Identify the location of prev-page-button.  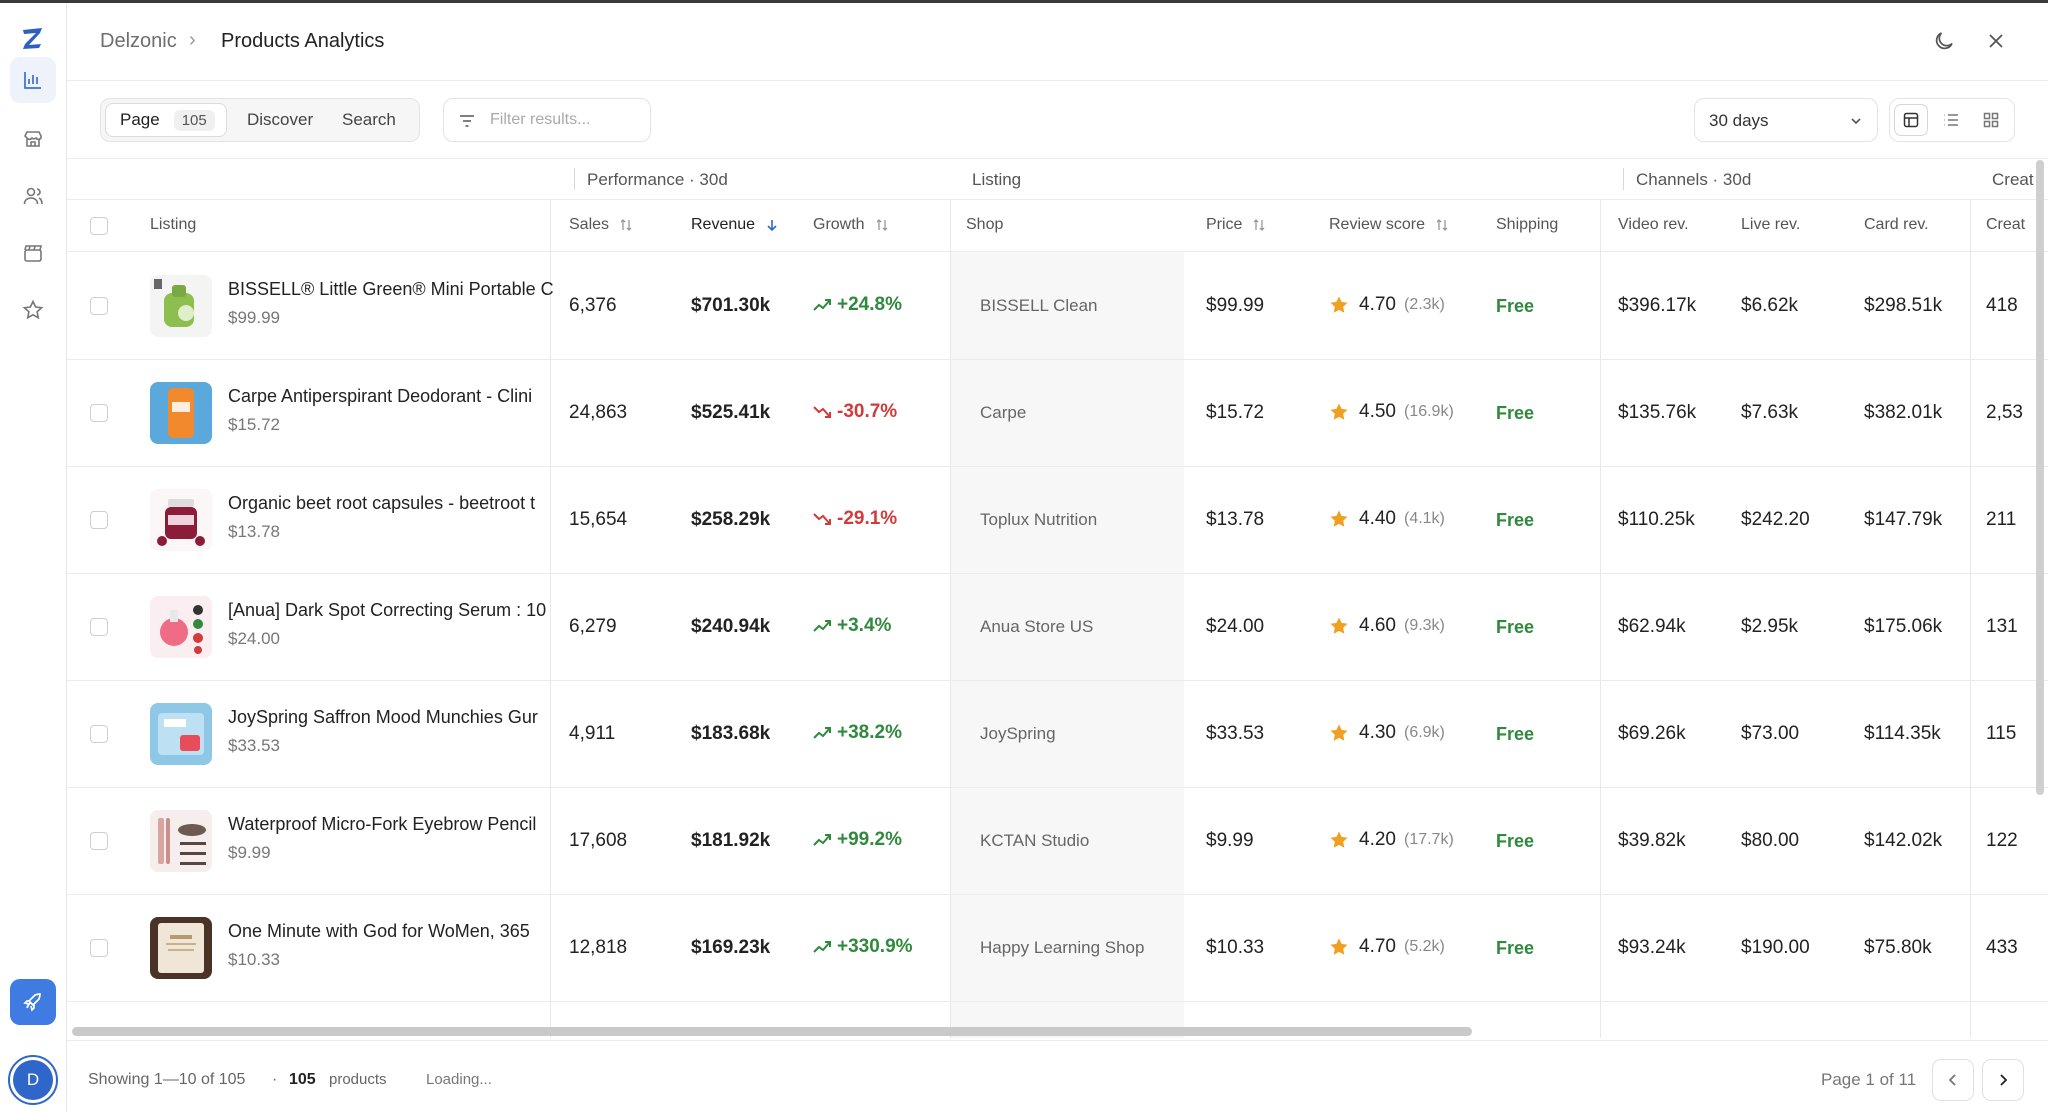
(1953, 1080).